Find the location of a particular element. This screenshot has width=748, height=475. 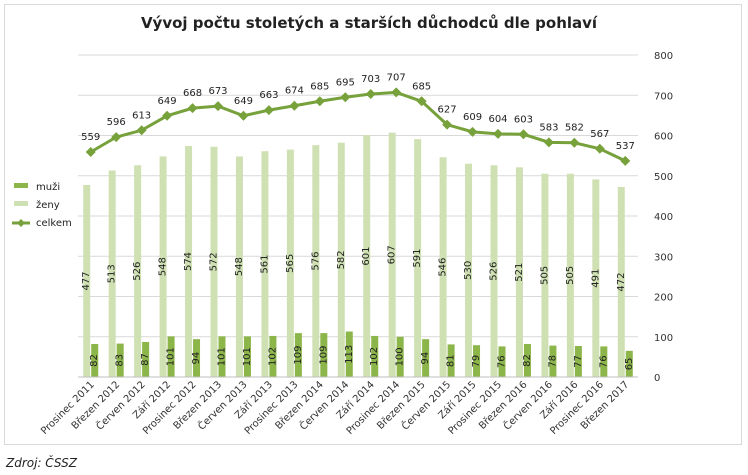

y-tick-label: 400 is located at coordinates (663, 217).